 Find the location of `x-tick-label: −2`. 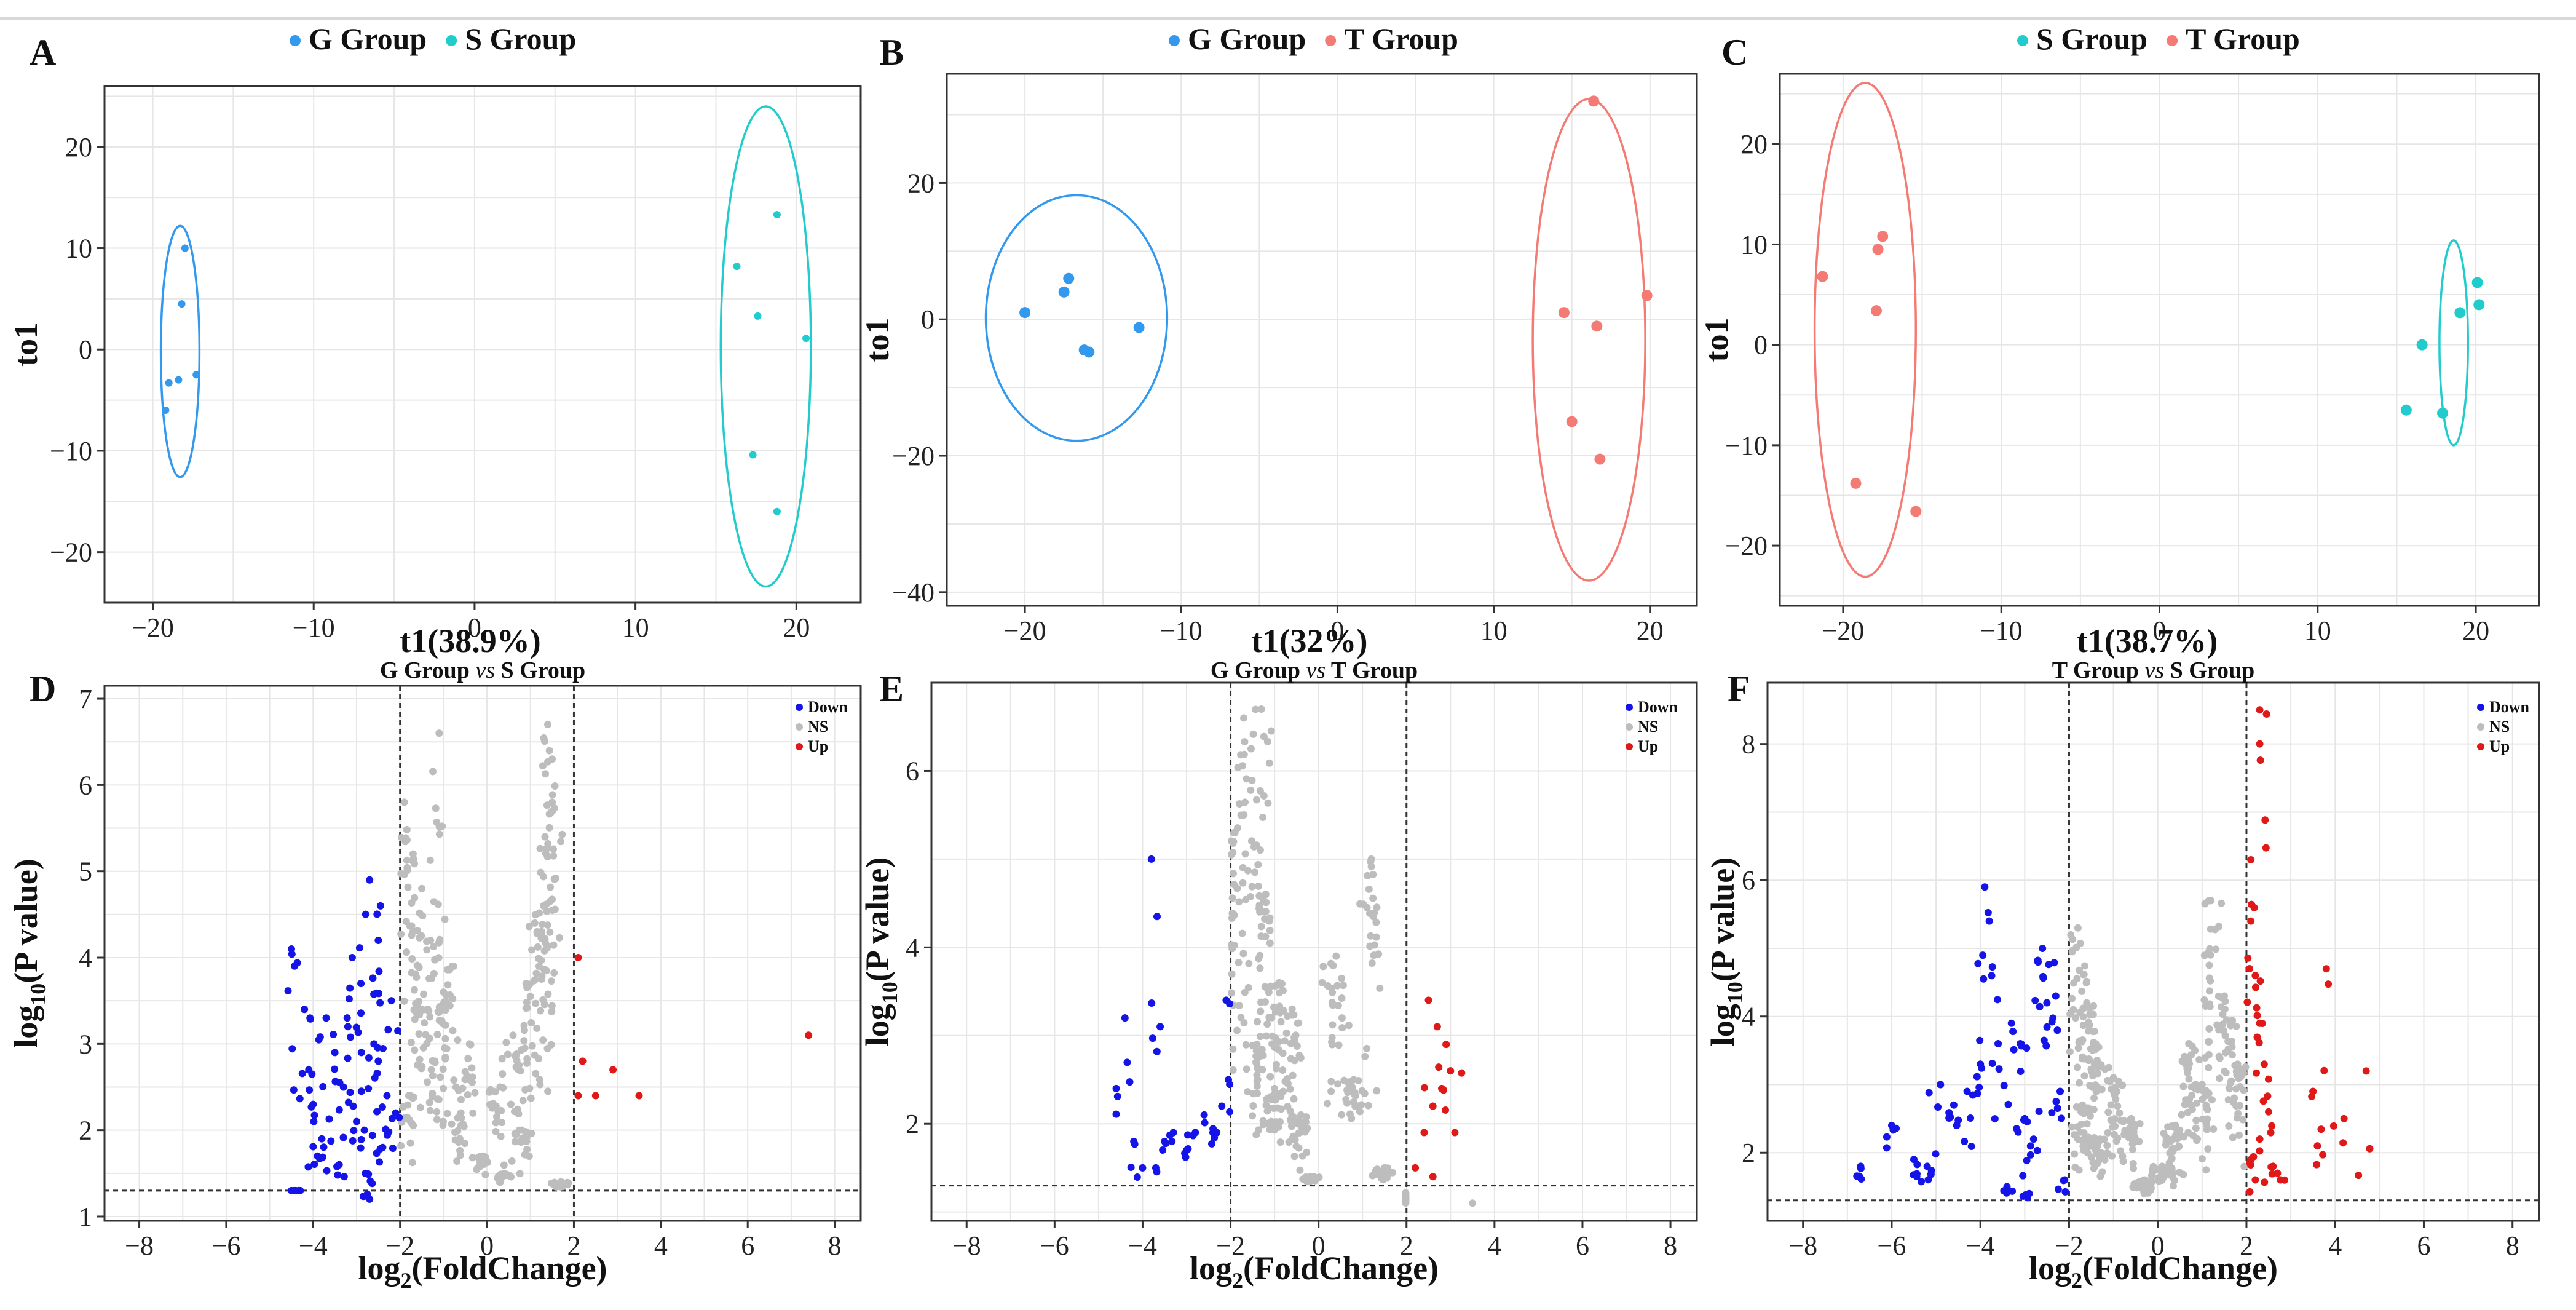

x-tick-label: −2 is located at coordinates (1230, 1246).